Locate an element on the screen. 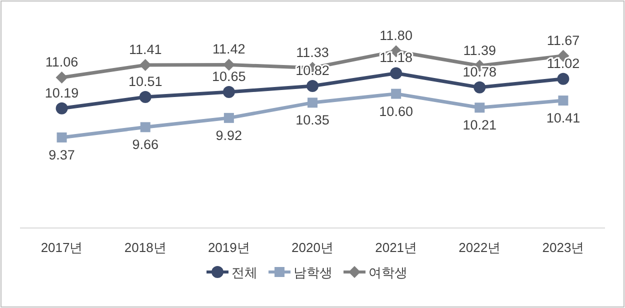 Image resolution: width=625 pixels, height=308 pixels. data-label: 10.65 is located at coordinates (229, 76).